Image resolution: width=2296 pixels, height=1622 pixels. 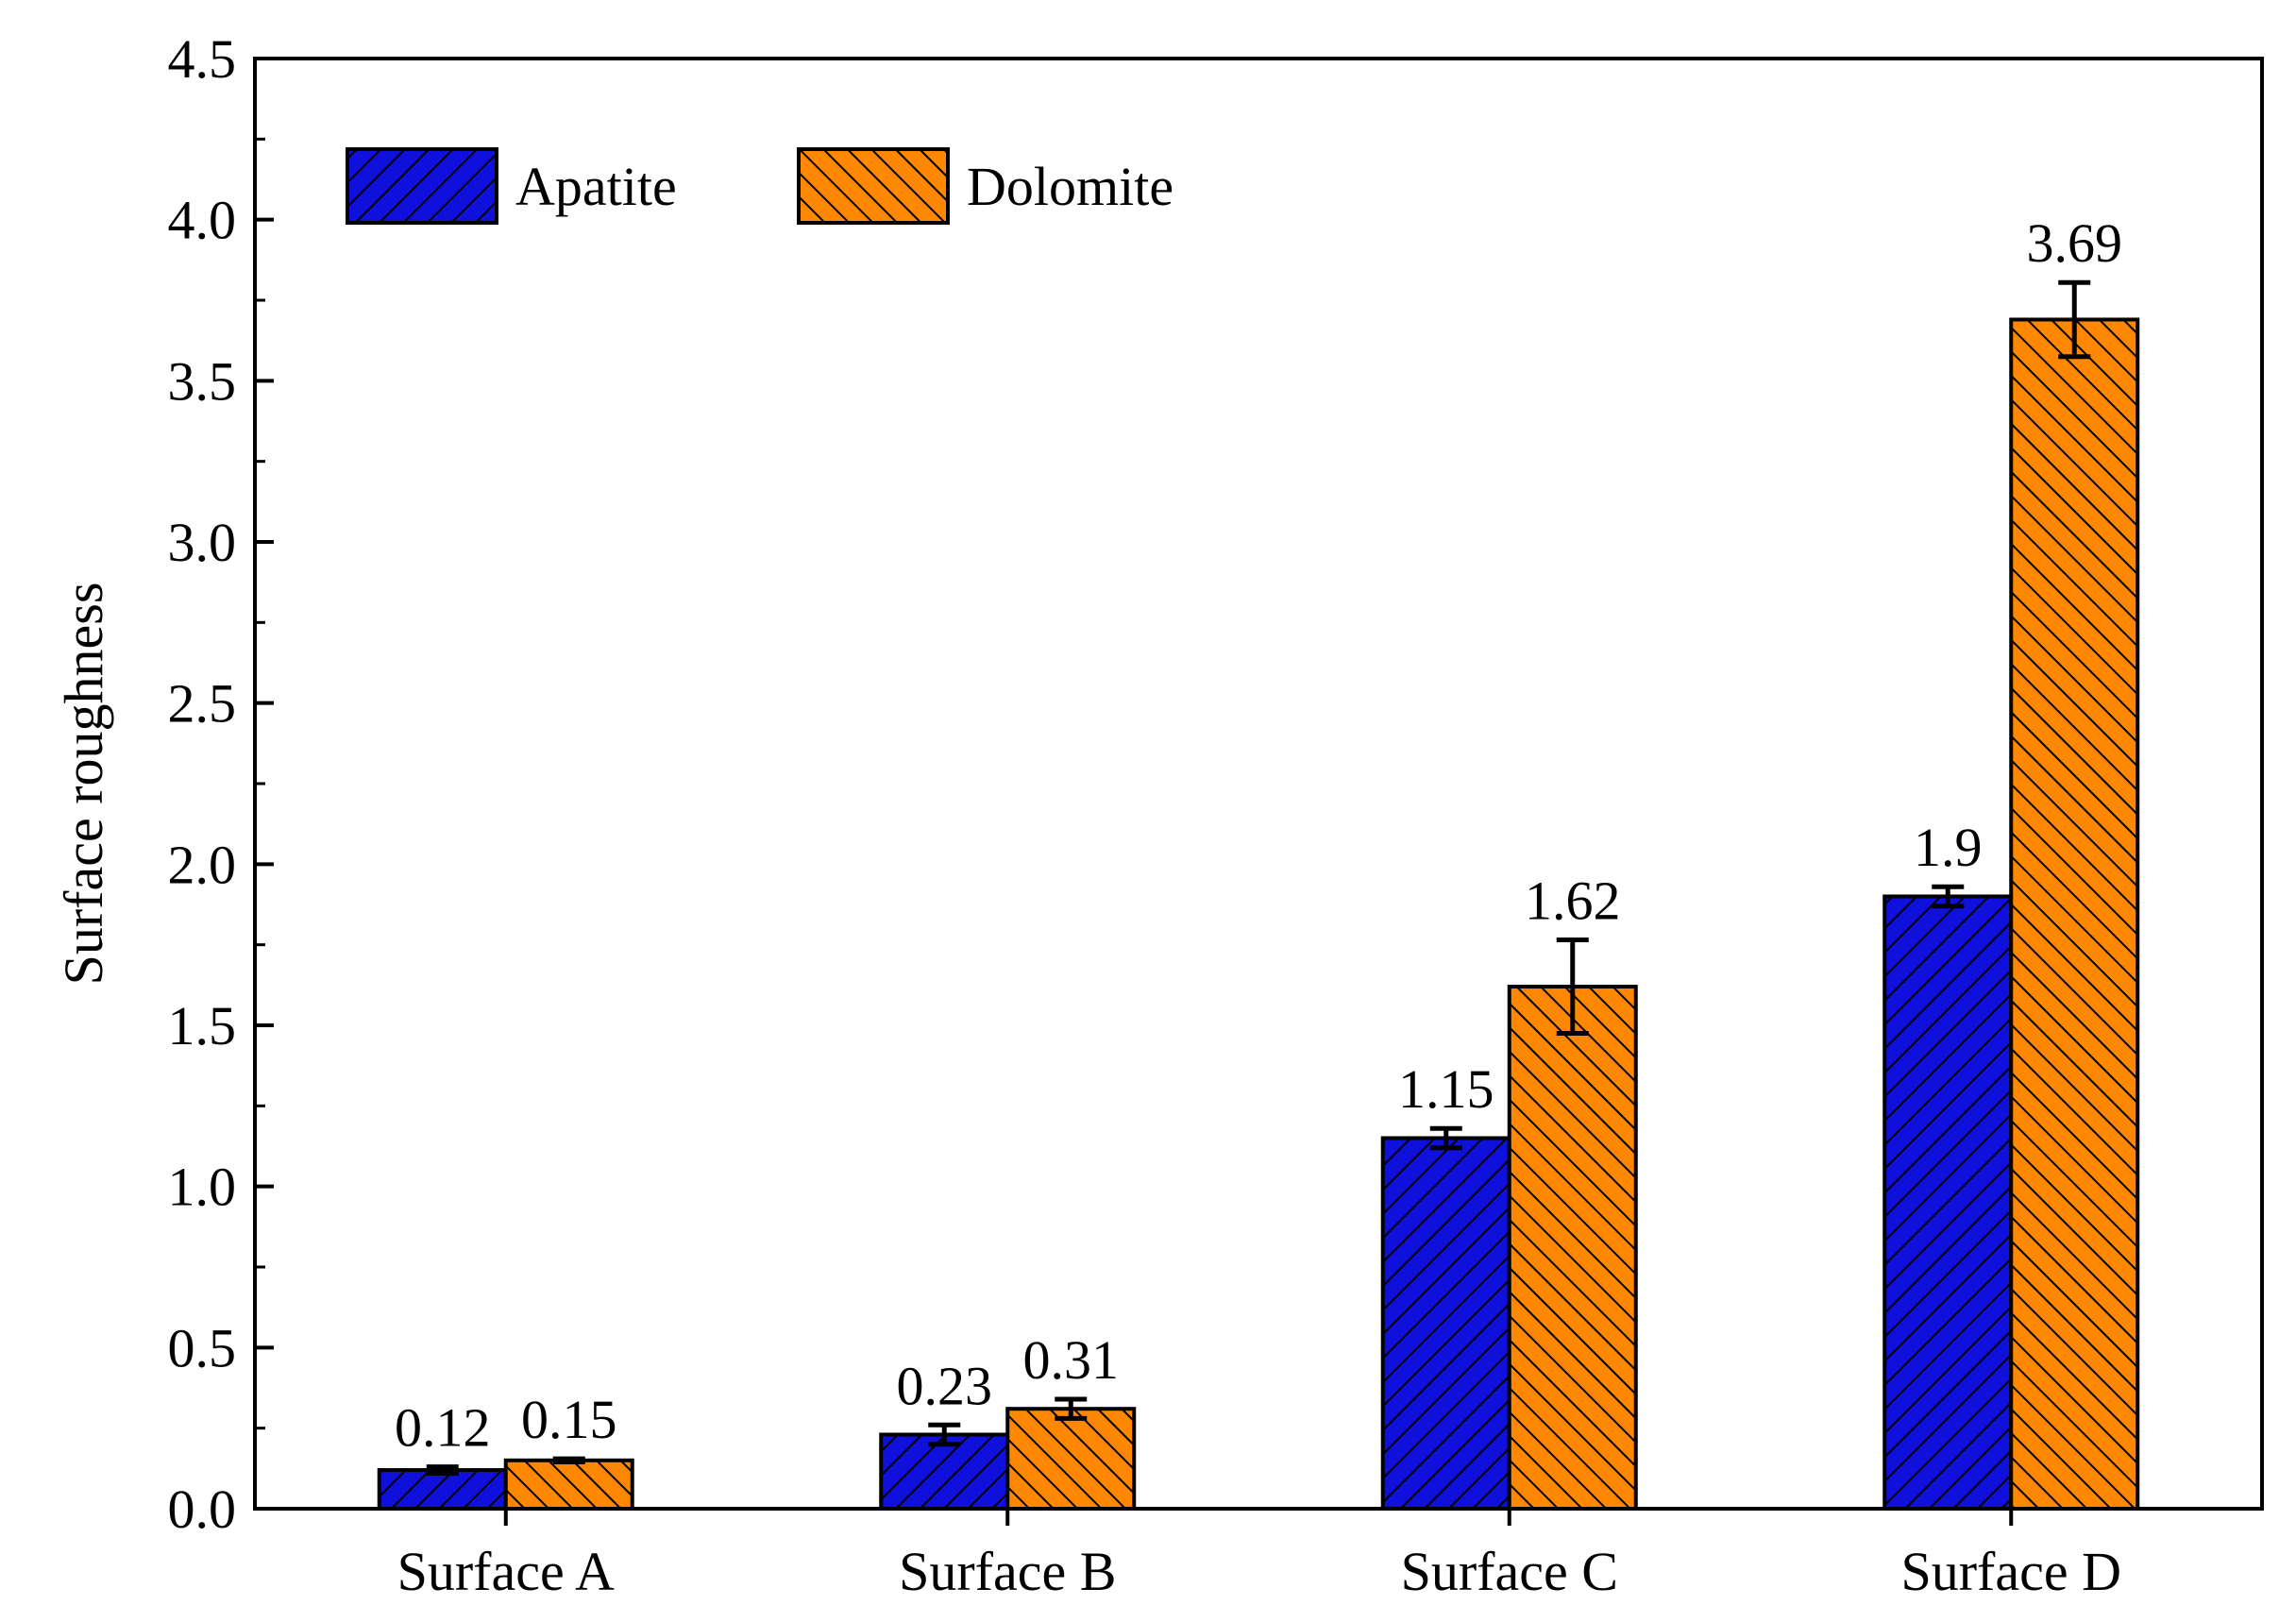 I want to click on data-label-dolomite-4: 3.69, so click(x=2075, y=243).